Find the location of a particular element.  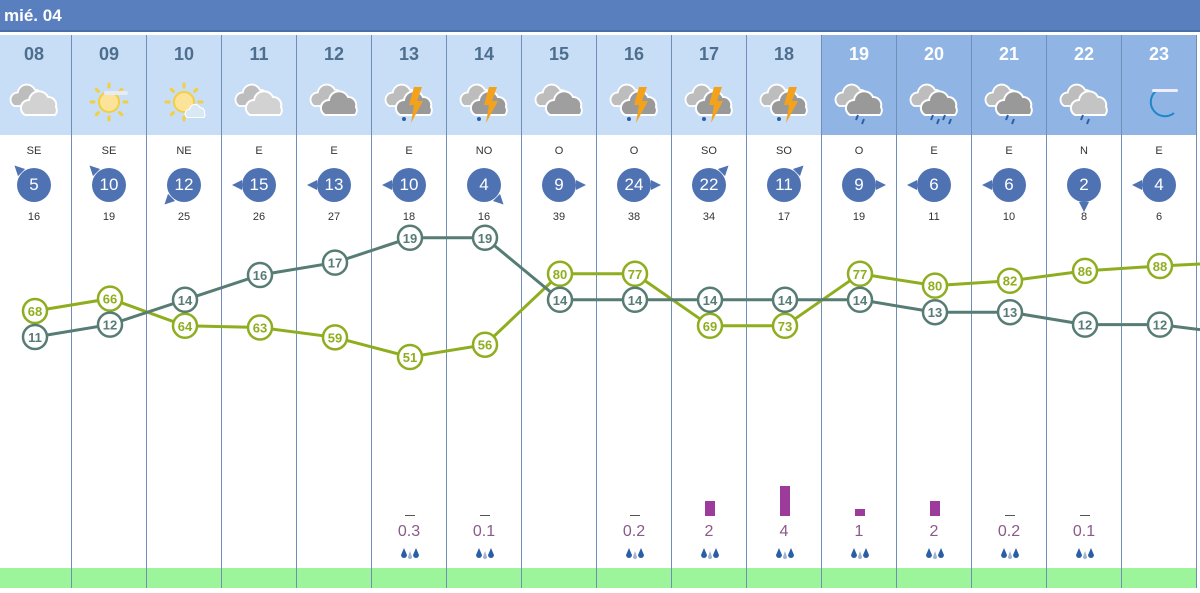

wind-gust: 11 is located at coordinates (934, 217).